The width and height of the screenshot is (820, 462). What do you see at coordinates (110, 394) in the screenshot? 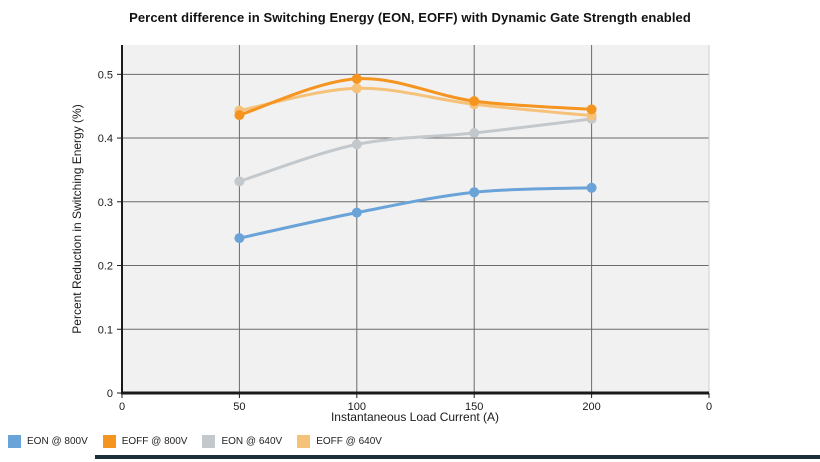
I see `y-tick-label: 0` at bounding box center [110, 394].